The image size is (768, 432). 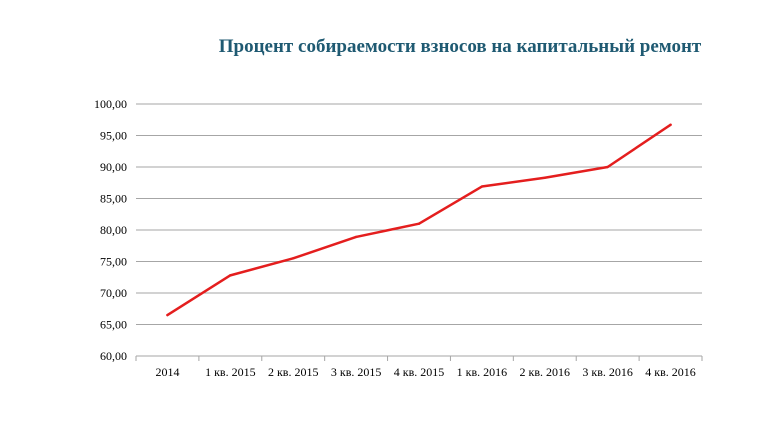 What do you see at coordinates (113, 167) in the screenshot?
I see `y-tick-label: 90,00` at bounding box center [113, 167].